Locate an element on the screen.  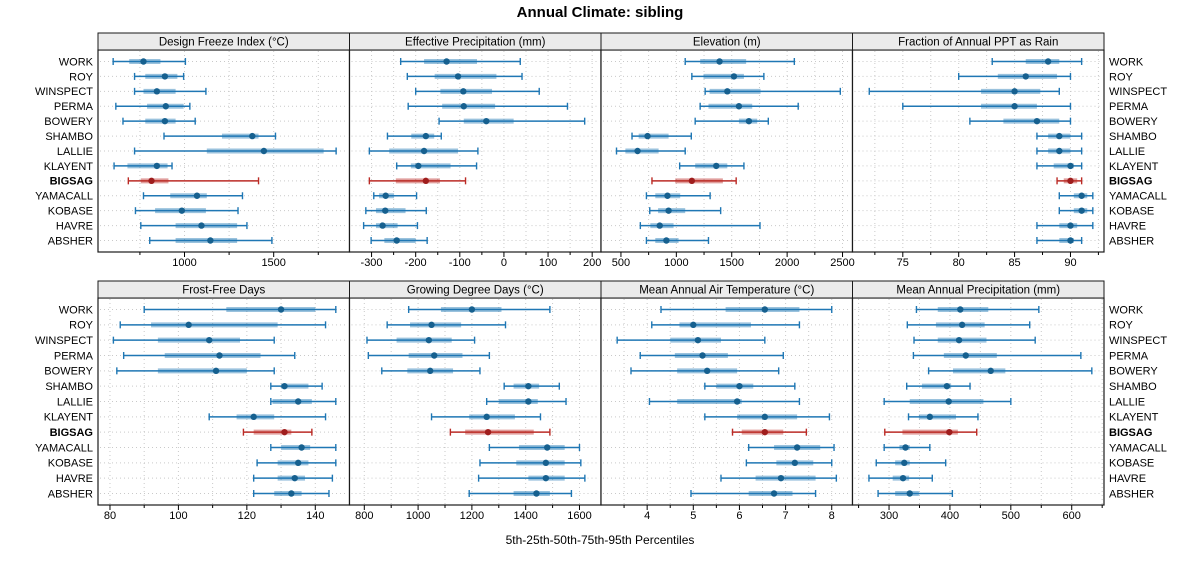
panel-header-label: Mean Annual Precipitation (mm) is located at coordinates (978, 291).